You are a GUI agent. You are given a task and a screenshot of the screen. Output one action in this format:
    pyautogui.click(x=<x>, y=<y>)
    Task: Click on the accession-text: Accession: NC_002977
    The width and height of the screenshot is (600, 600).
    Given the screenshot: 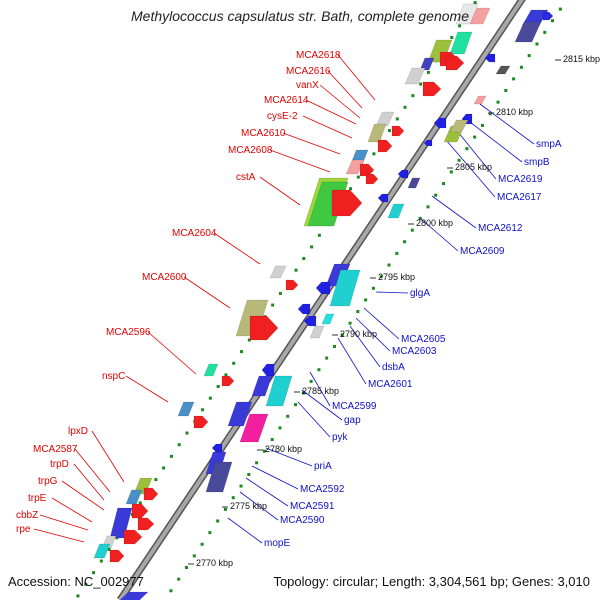 What is the action you would take?
    pyautogui.click(x=76, y=581)
    